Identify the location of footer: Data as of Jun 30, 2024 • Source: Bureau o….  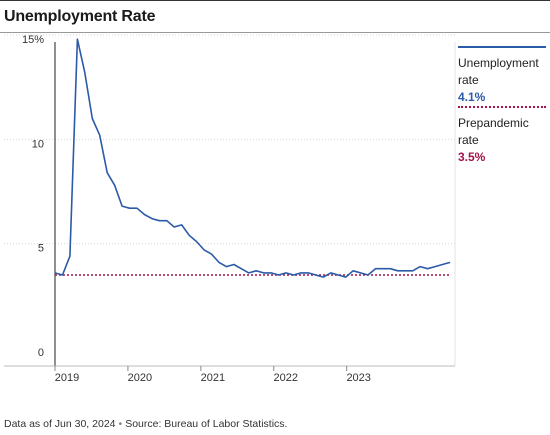
(145, 424).